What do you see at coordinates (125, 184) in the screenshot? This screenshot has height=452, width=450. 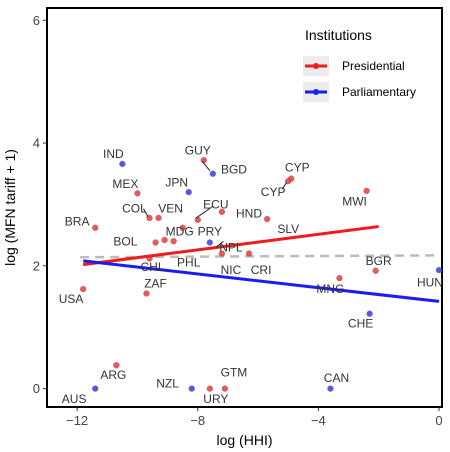 I see `point-label: MEX` at bounding box center [125, 184].